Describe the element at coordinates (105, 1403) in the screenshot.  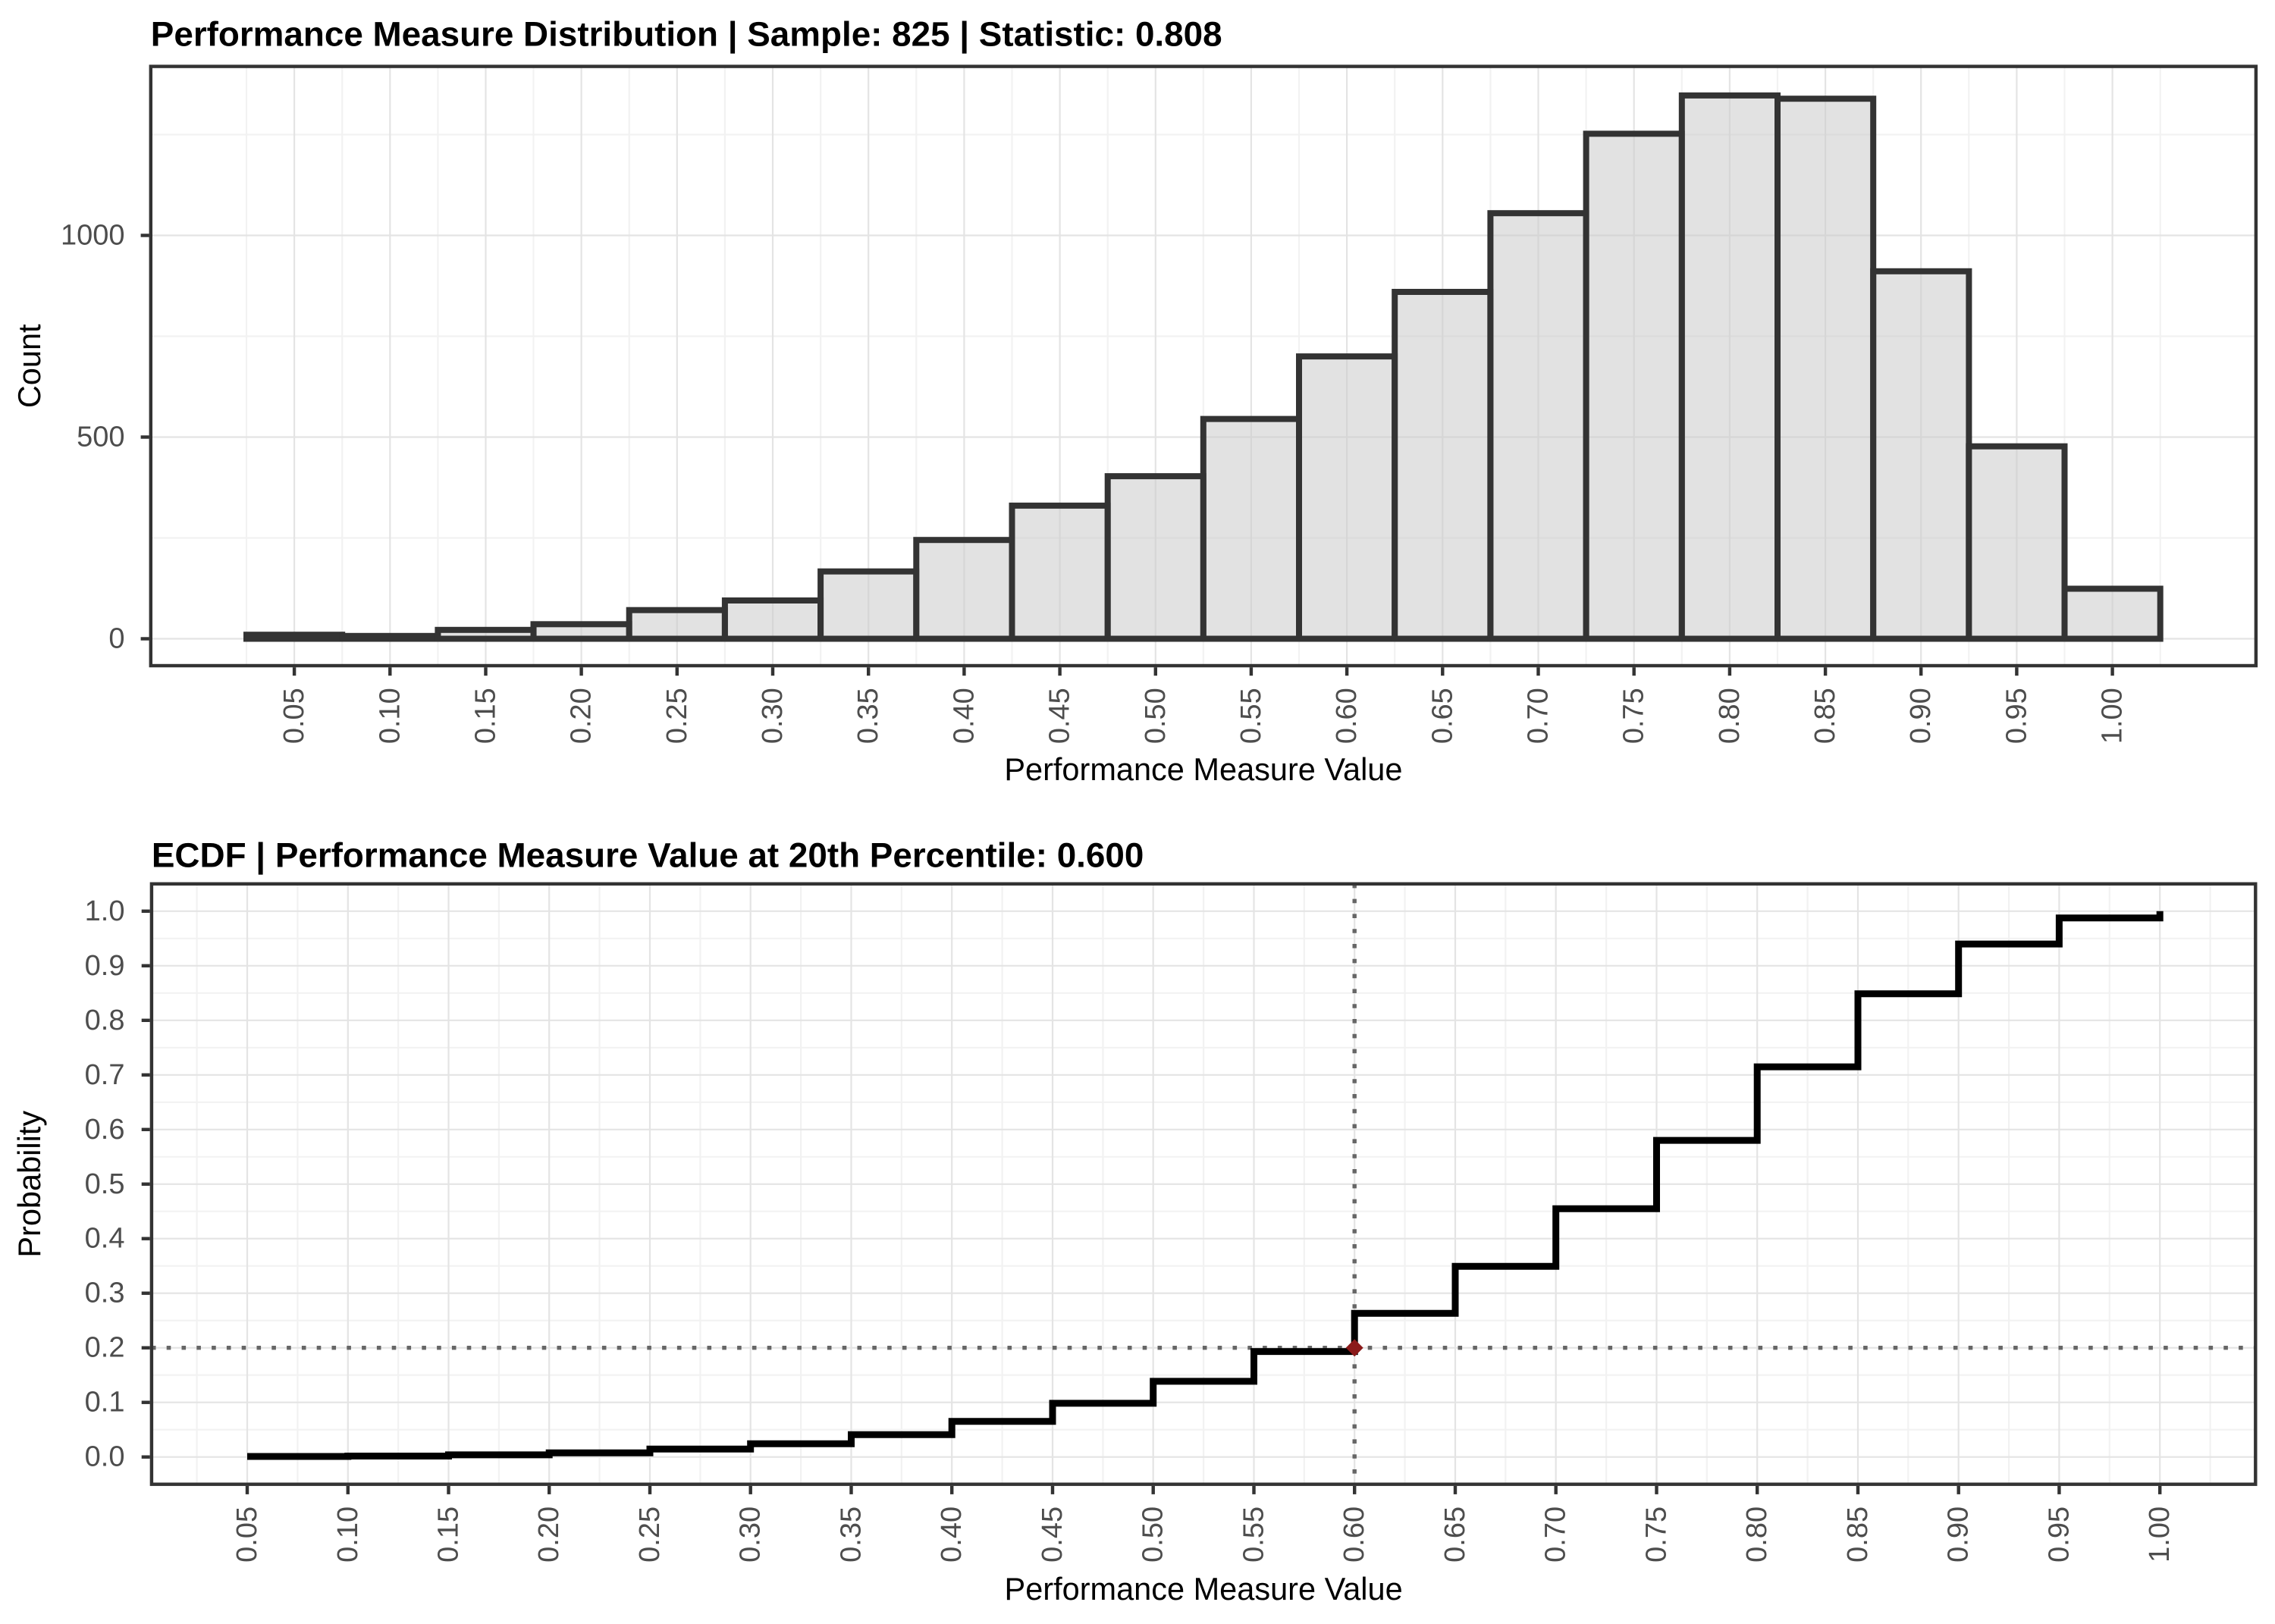
I see `svg-text: 0.1` at that location.